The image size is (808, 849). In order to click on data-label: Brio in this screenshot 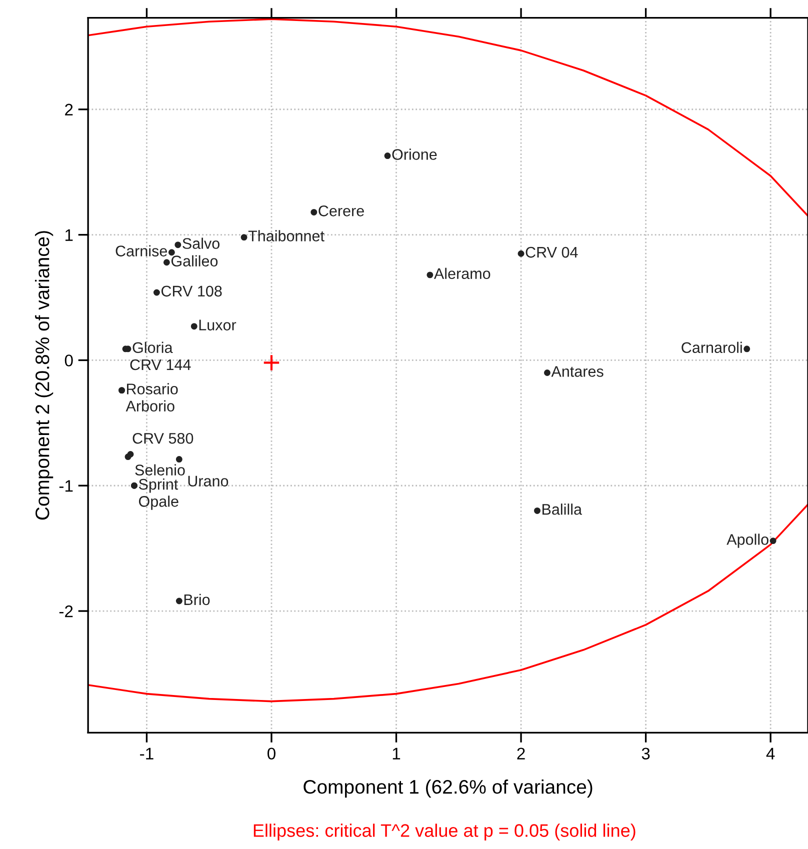, I will do `click(197, 600)`.